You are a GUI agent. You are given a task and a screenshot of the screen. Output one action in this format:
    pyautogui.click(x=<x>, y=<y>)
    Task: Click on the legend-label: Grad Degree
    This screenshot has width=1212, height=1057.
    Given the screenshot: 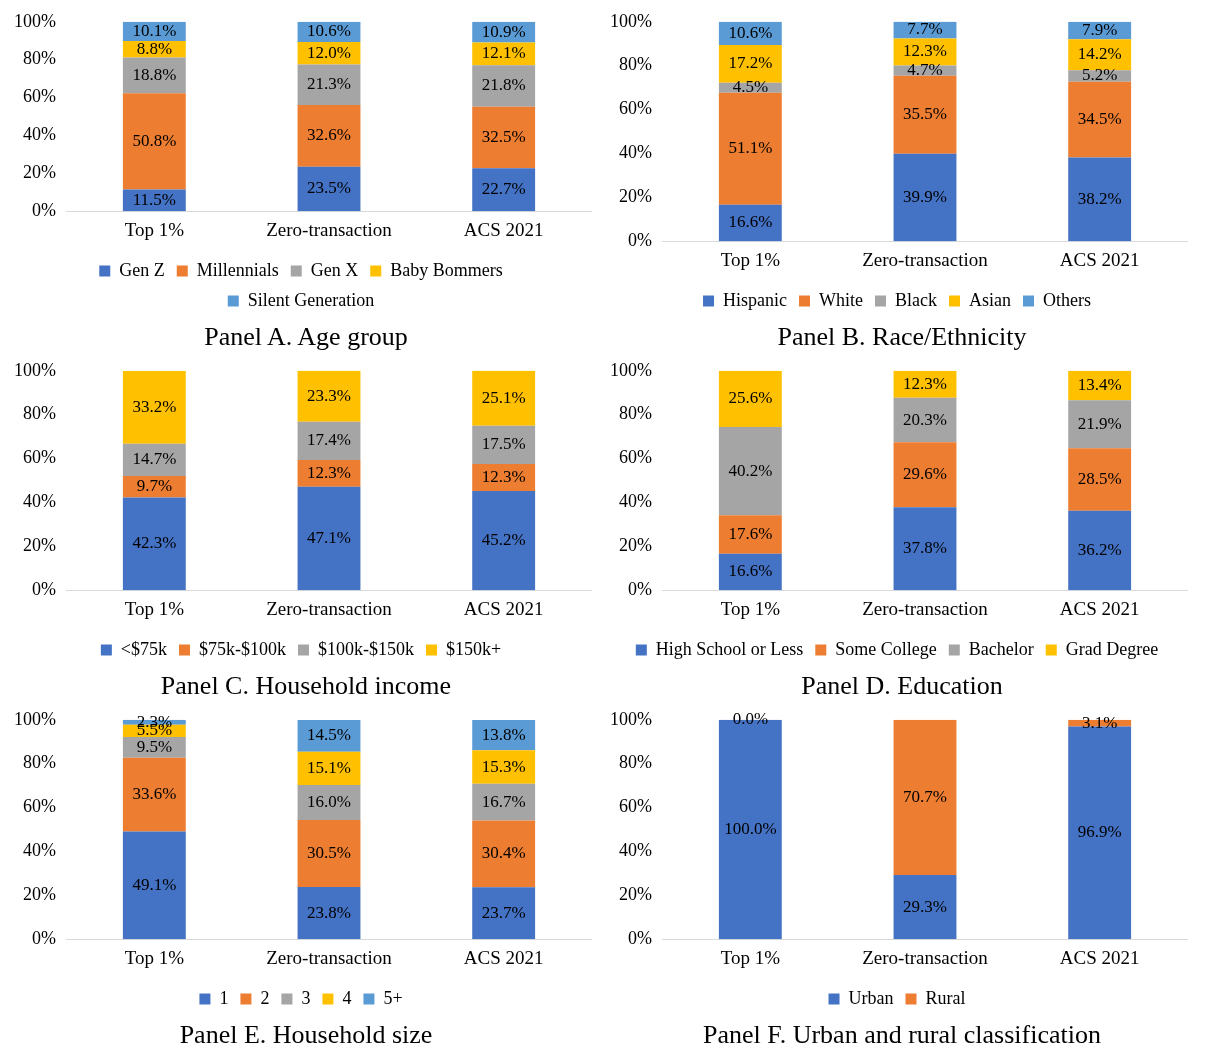 What is the action you would take?
    pyautogui.click(x=1112, y=648)
    